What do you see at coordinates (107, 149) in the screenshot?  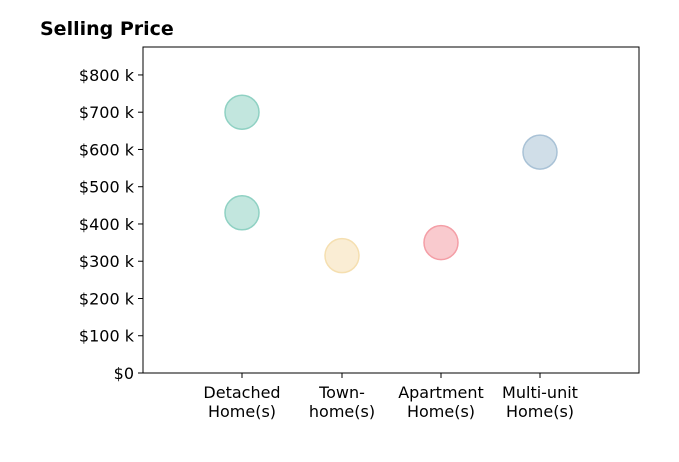 I see `y-tick-label: $600 k` at bounding box center [107, 149].